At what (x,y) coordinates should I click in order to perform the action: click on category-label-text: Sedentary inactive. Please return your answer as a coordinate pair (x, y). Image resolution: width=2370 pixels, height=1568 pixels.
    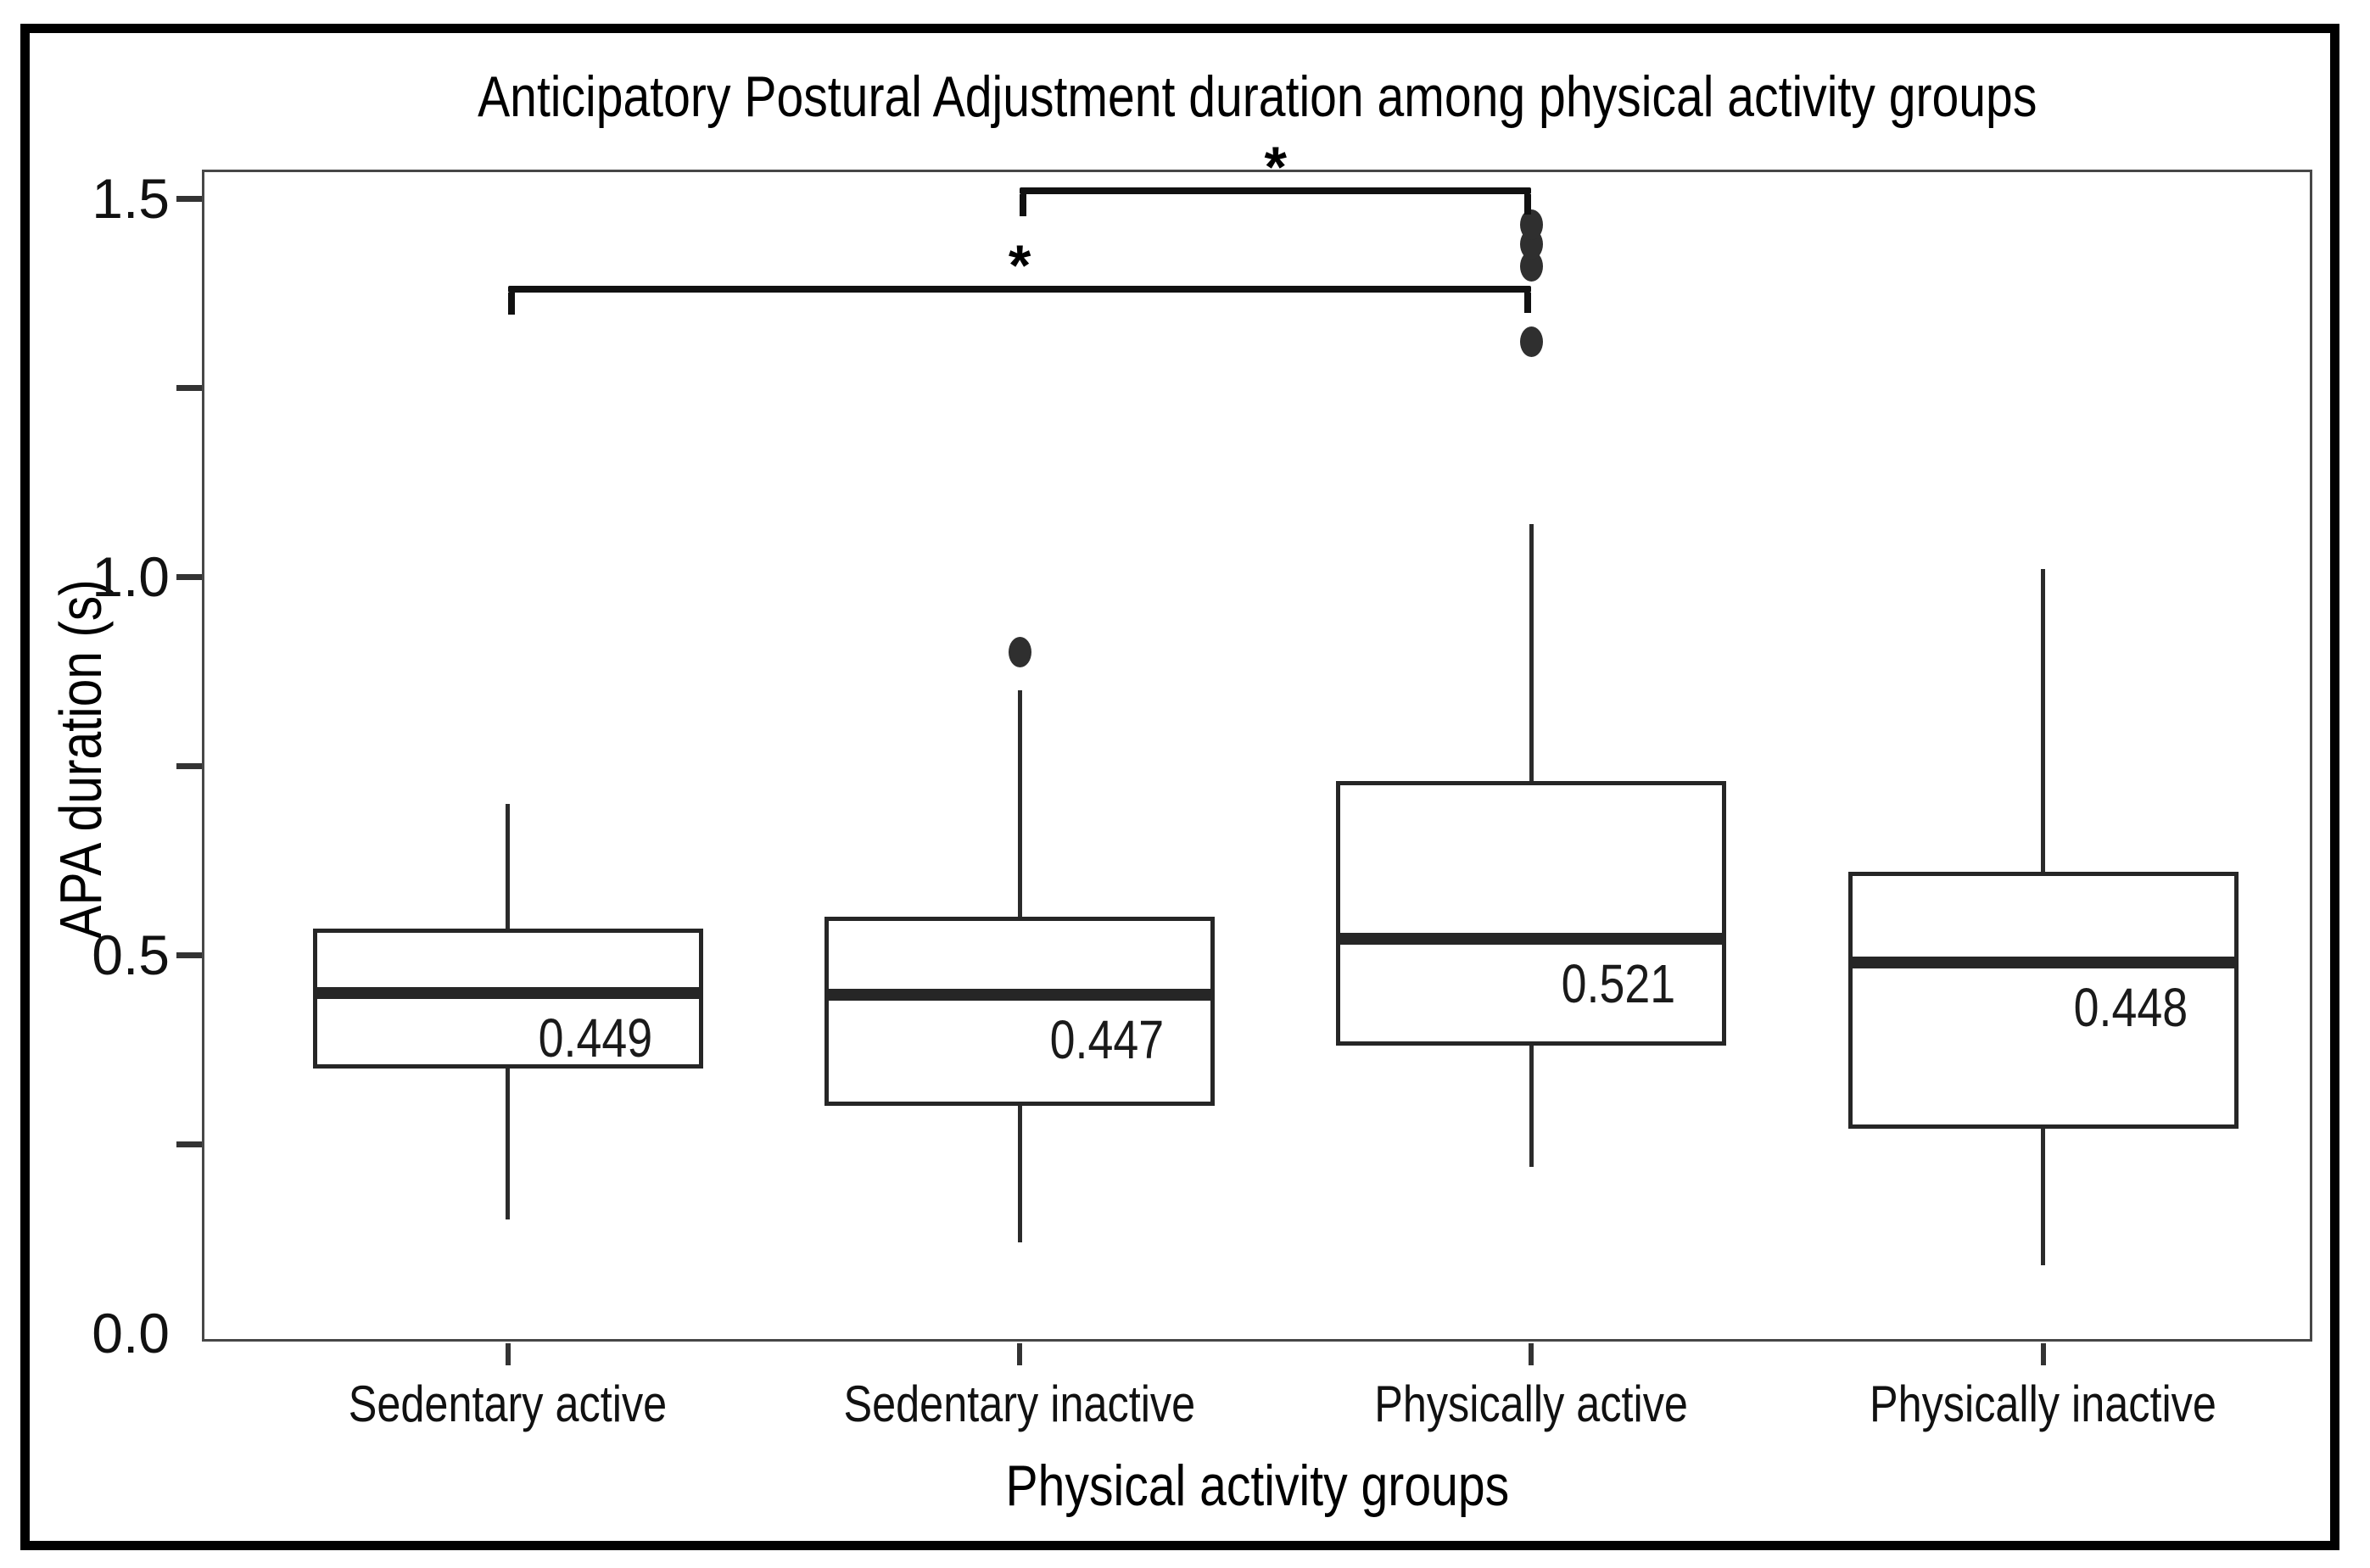
    Looking at the image, I should click on (1019, 1404).